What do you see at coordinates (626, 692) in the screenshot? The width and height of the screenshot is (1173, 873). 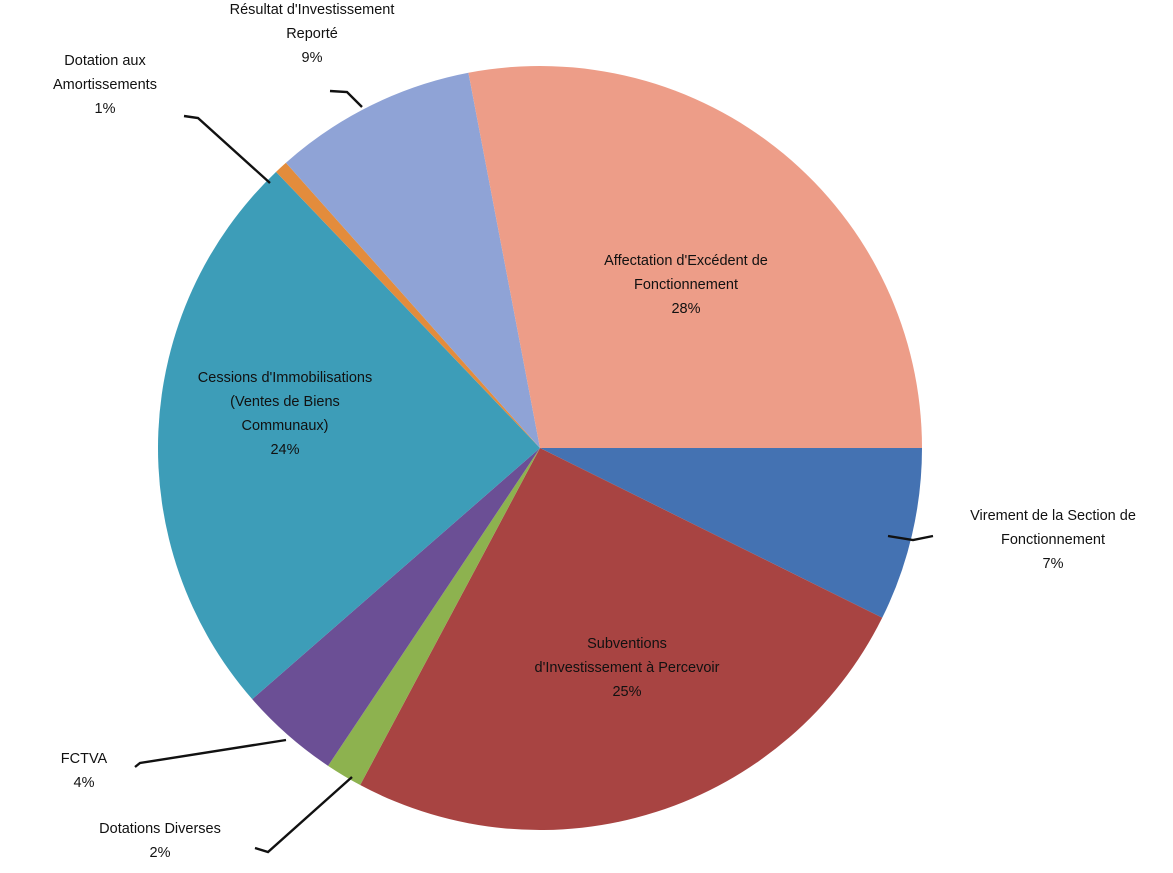 I see `slice-percent-1: 25%` at bounding box center [626, 692].